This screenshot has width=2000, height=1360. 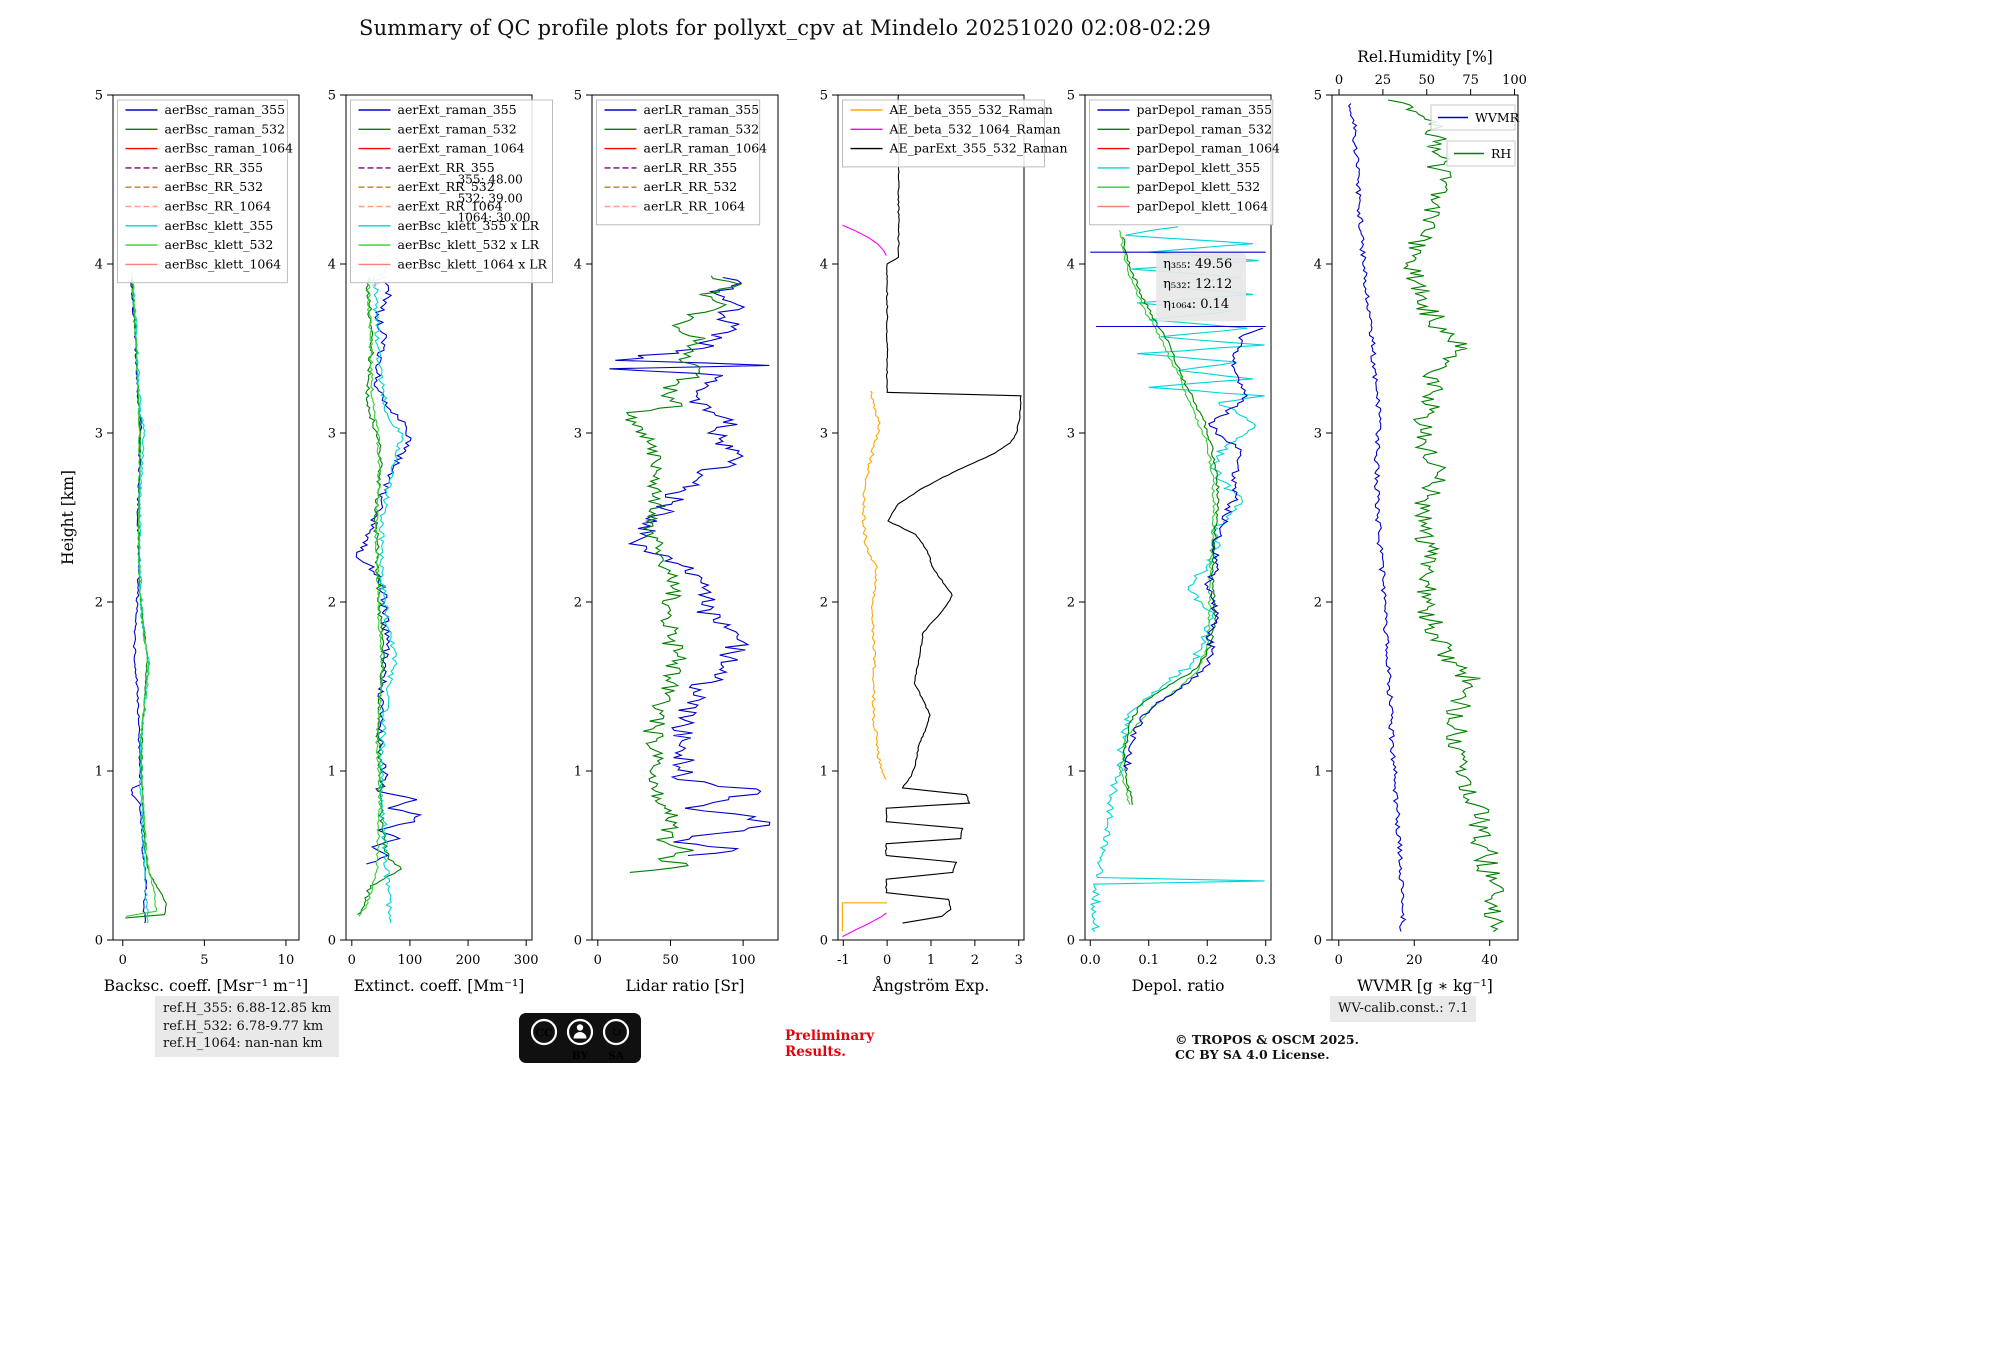 I want to click on y-axis-label: Height [km], so click(x=68, y=517).